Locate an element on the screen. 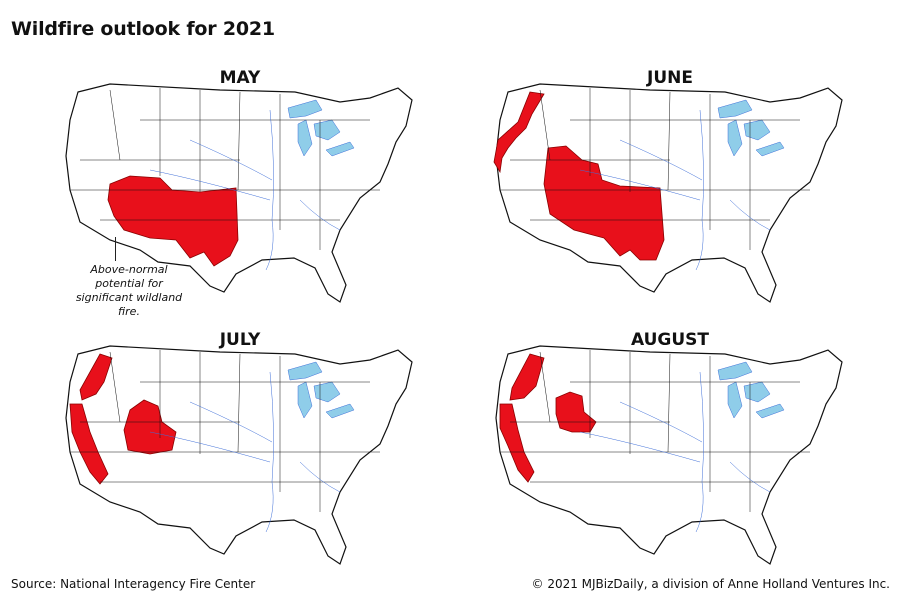 The width and height of the screenshot is (900, 600). map-label-may: MAY is located at coordinates (240, 78).